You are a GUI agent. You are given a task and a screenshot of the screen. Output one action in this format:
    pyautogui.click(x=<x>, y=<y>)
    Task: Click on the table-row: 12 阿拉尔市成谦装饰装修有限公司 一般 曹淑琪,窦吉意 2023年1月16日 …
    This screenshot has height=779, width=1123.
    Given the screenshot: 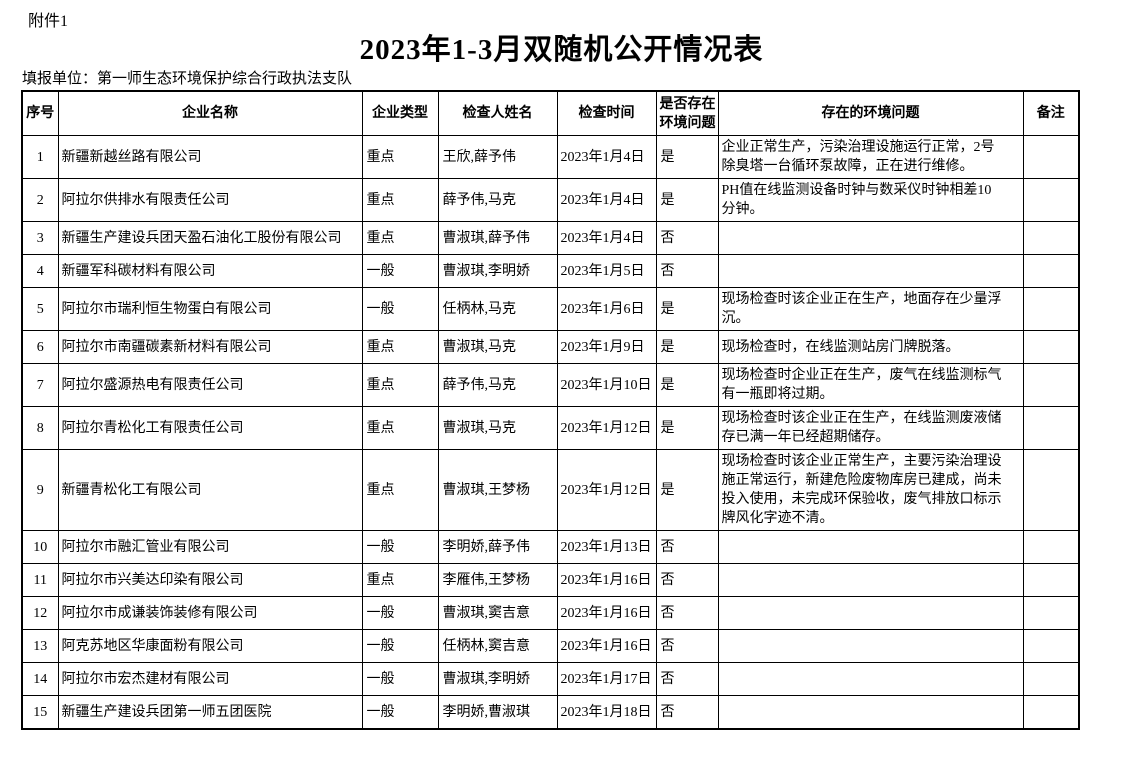 What is the action you would take?
    pyautogui.click(x=550, y=613)
    